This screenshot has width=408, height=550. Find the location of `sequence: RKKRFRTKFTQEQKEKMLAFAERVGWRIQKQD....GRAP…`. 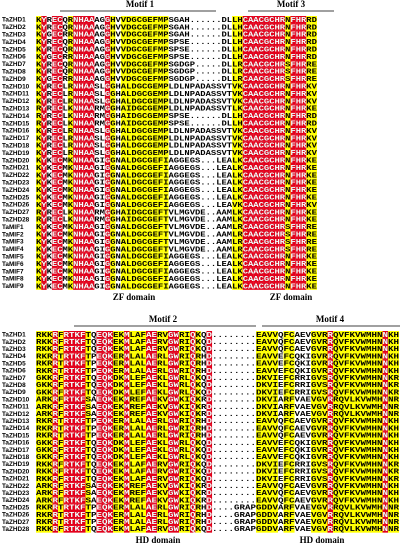

sequence: RKKRFRTKFTQEQKEKMLAFAERVGWRIQKQD....GRAP… is located at coordinates (218, 530).